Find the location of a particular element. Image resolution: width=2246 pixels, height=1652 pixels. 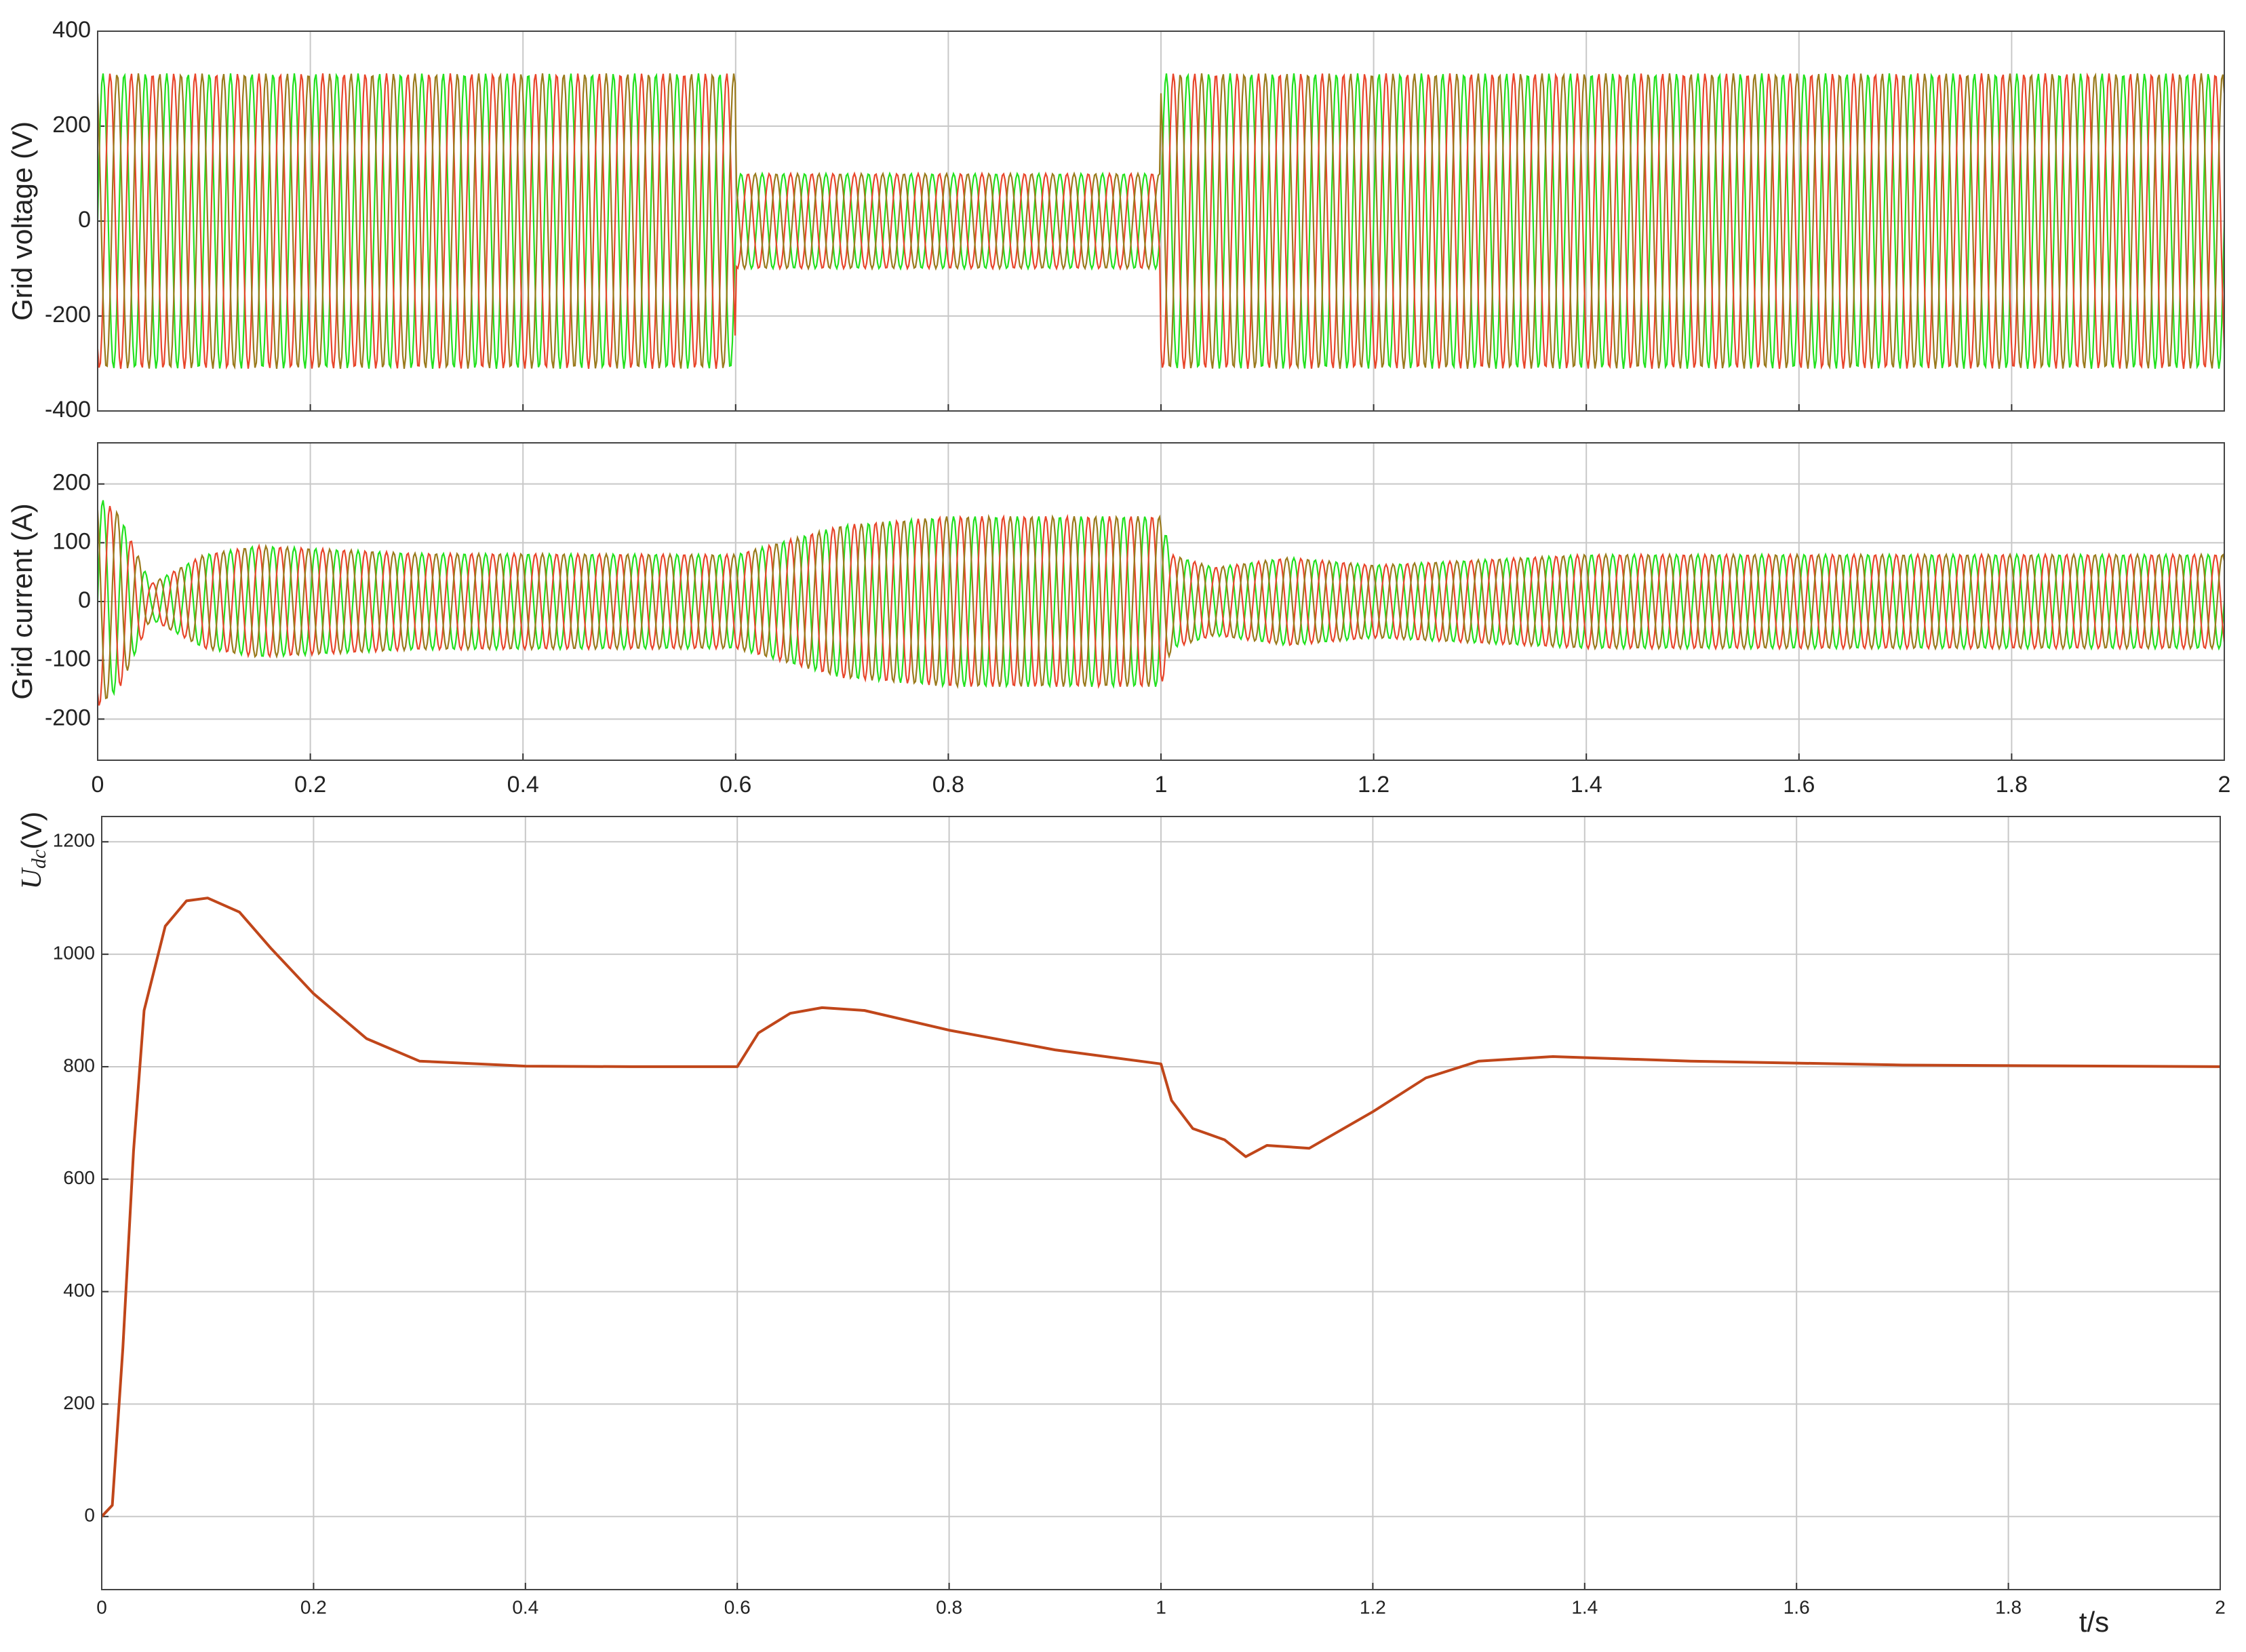

y-tick-label: -400 is located at coordinates (68, 409).